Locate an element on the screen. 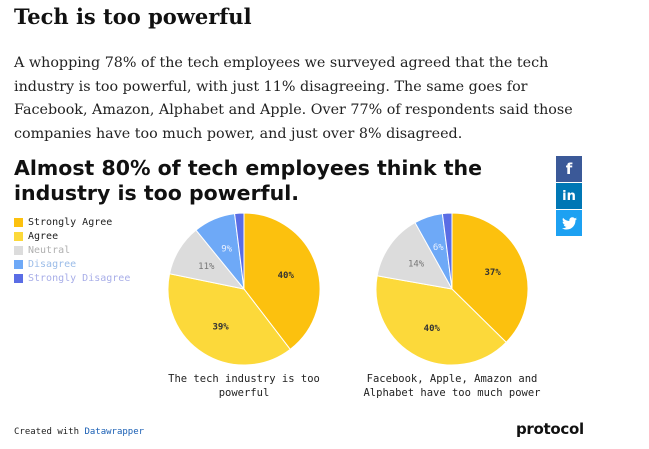  pie-caption-1: The tech industry is too powerful is located at coordinates (244, 386).